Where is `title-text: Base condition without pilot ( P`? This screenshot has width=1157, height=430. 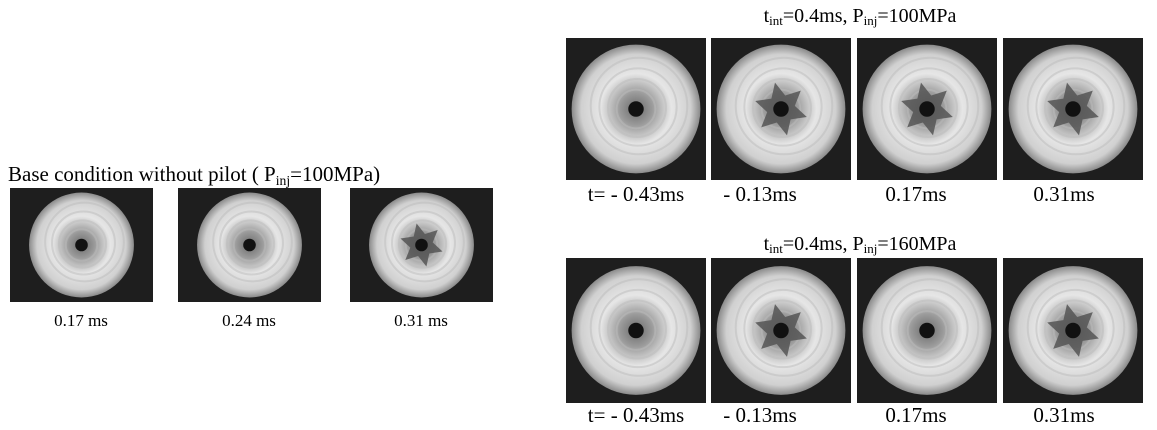 title-text: Base condition without pilot ( P is located at coordinates (142, 174).